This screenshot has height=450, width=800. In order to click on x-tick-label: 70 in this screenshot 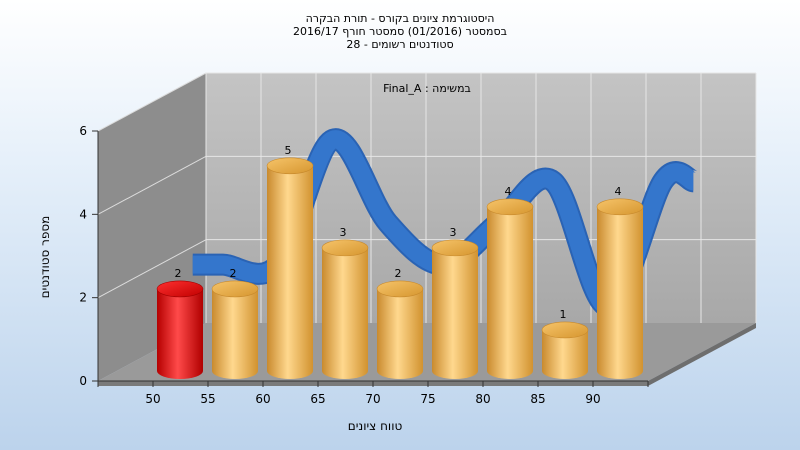, I will do `click(372, 399)`.